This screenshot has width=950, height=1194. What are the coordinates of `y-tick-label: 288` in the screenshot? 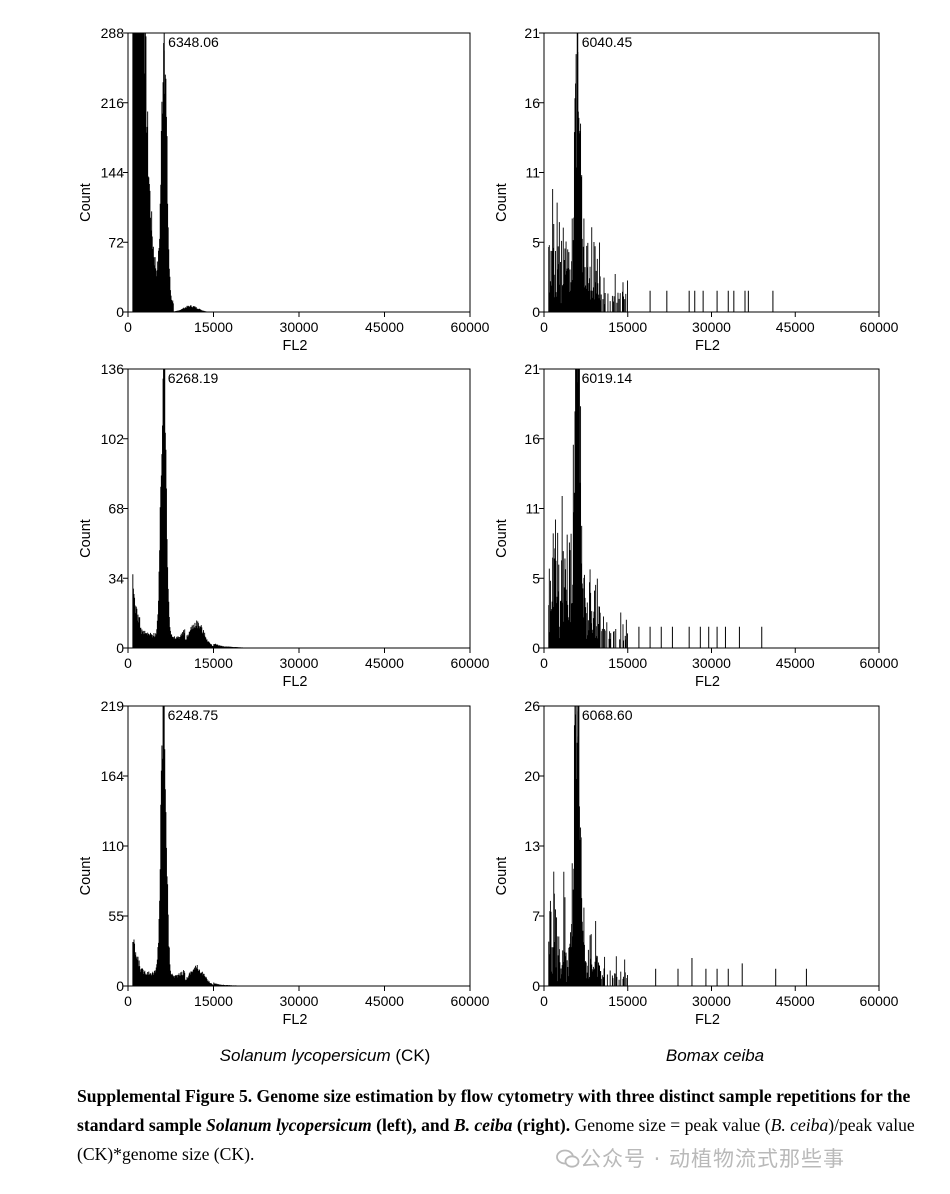 It's located at (113, 33).